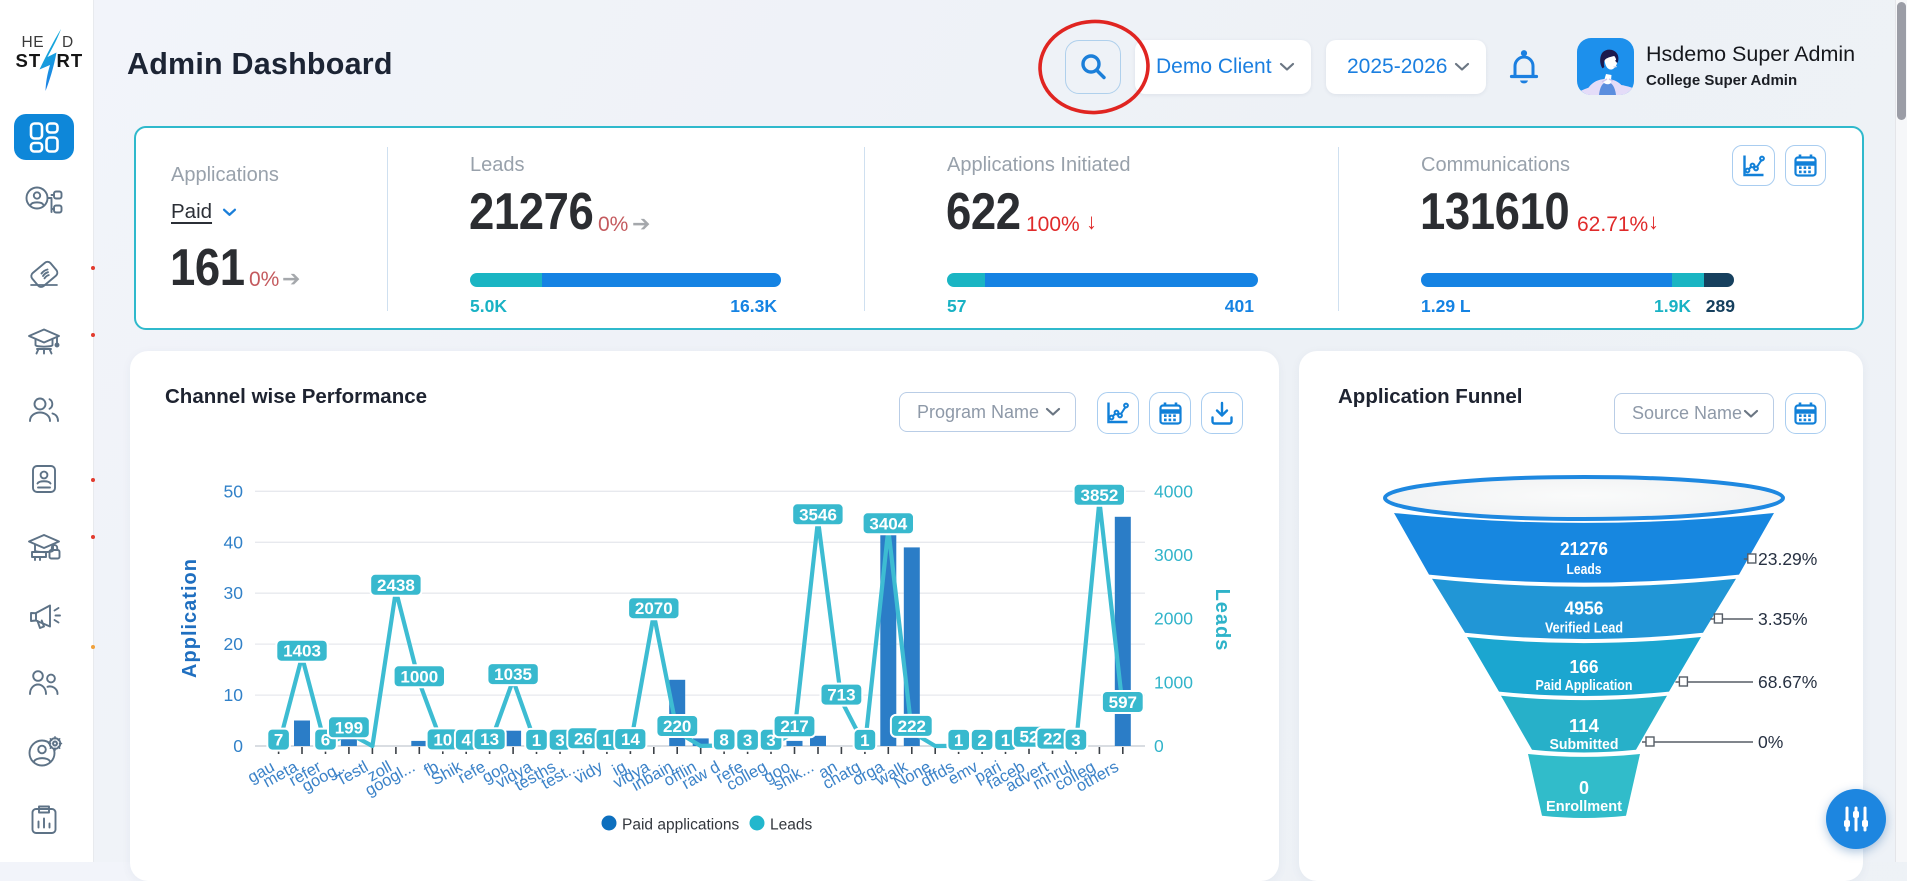 The width and height of the screenshot is (1907, 881). I want to click on svg-text: 40, so click(234, 542).